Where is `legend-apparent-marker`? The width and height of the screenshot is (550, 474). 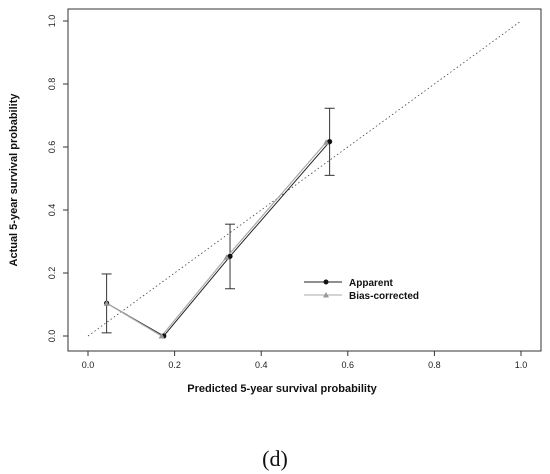
legend-apparent-marker is located at coordinates (326, 282).